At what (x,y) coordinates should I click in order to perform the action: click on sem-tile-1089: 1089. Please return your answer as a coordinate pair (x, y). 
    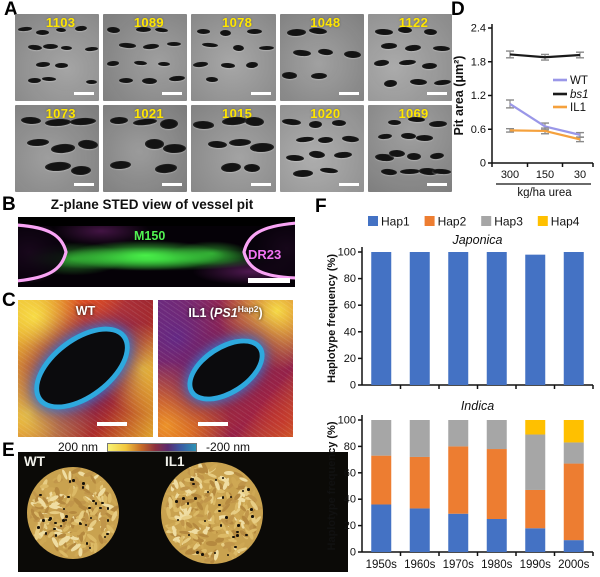
    Looking at the image, I should click on (145, 57).